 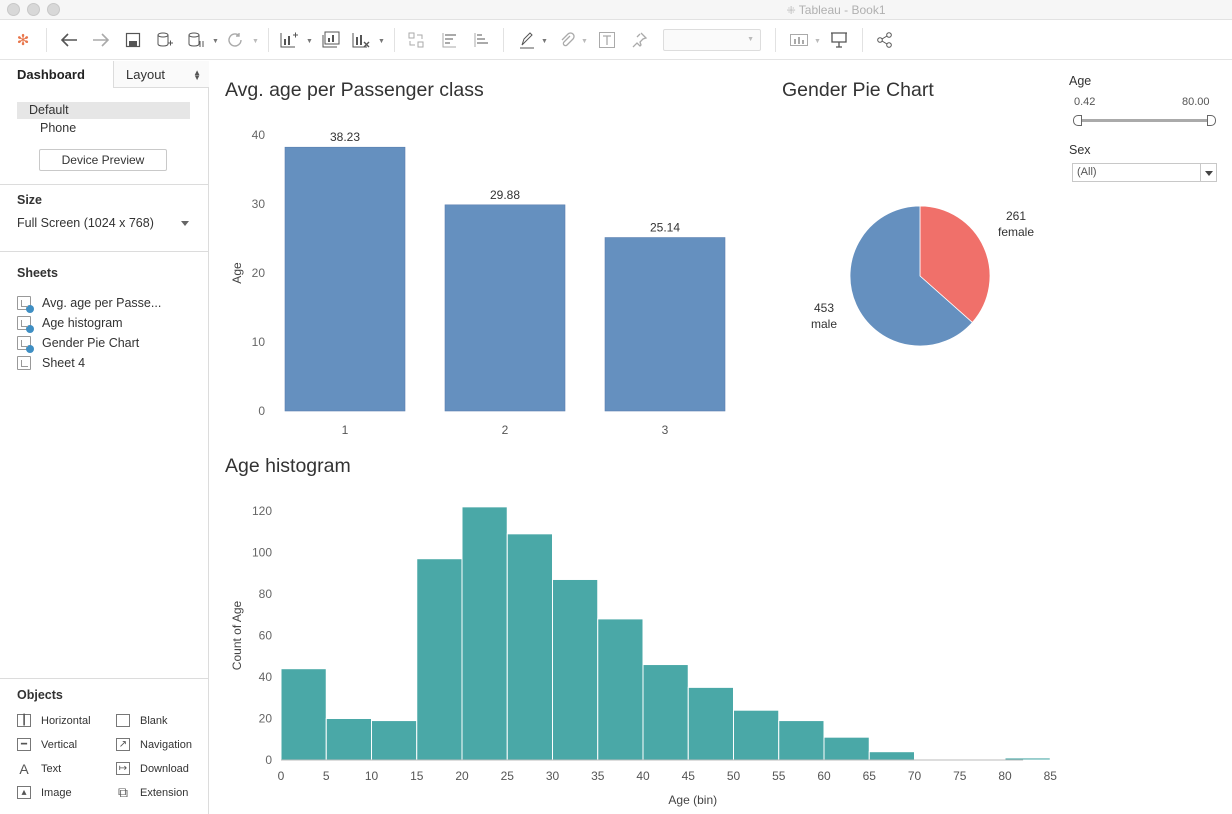 I want to click on swap-rows-columns-icon, so click(x=416, y=40).